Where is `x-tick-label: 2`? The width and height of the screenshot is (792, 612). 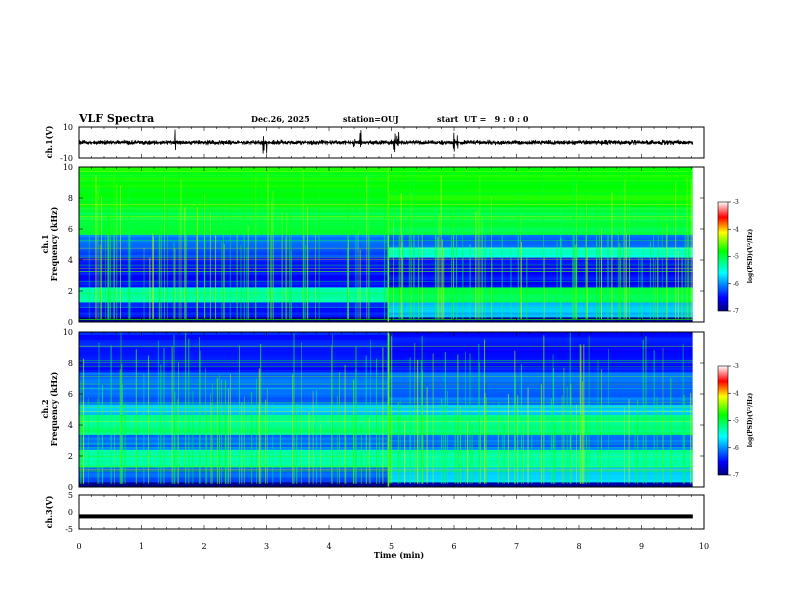
x-tick-label: 2 is located at coordinates (203, 546).